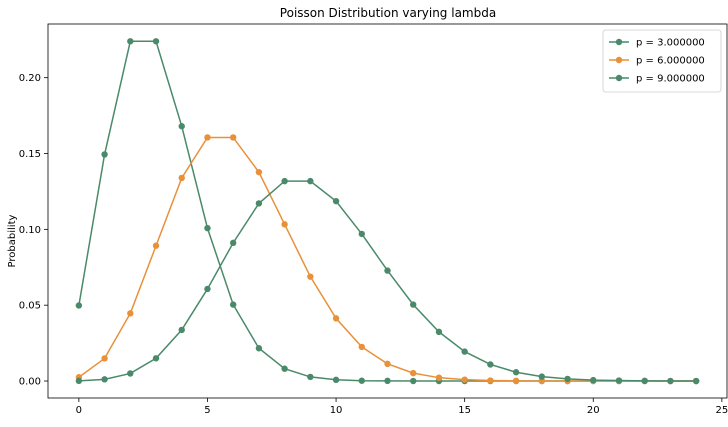 The image size is (728, 427). Describe the element at coordinates (670, 43) in the screenshot. I see `legend-label: p = 3.000000` at that location.